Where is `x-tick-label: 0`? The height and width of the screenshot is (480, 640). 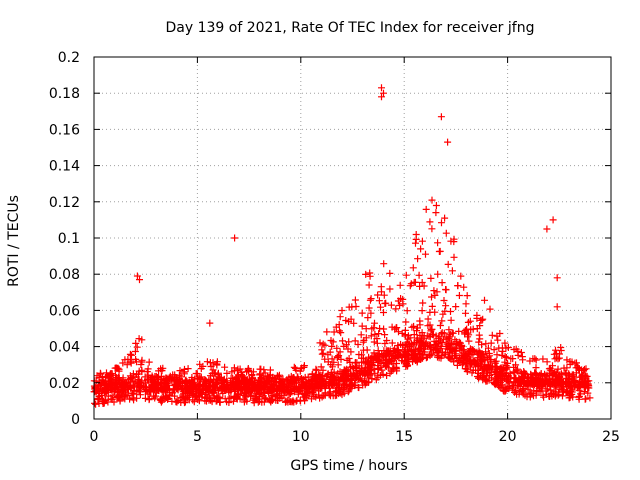
x-tick-label: 0 is located at coordinates (94, 437).